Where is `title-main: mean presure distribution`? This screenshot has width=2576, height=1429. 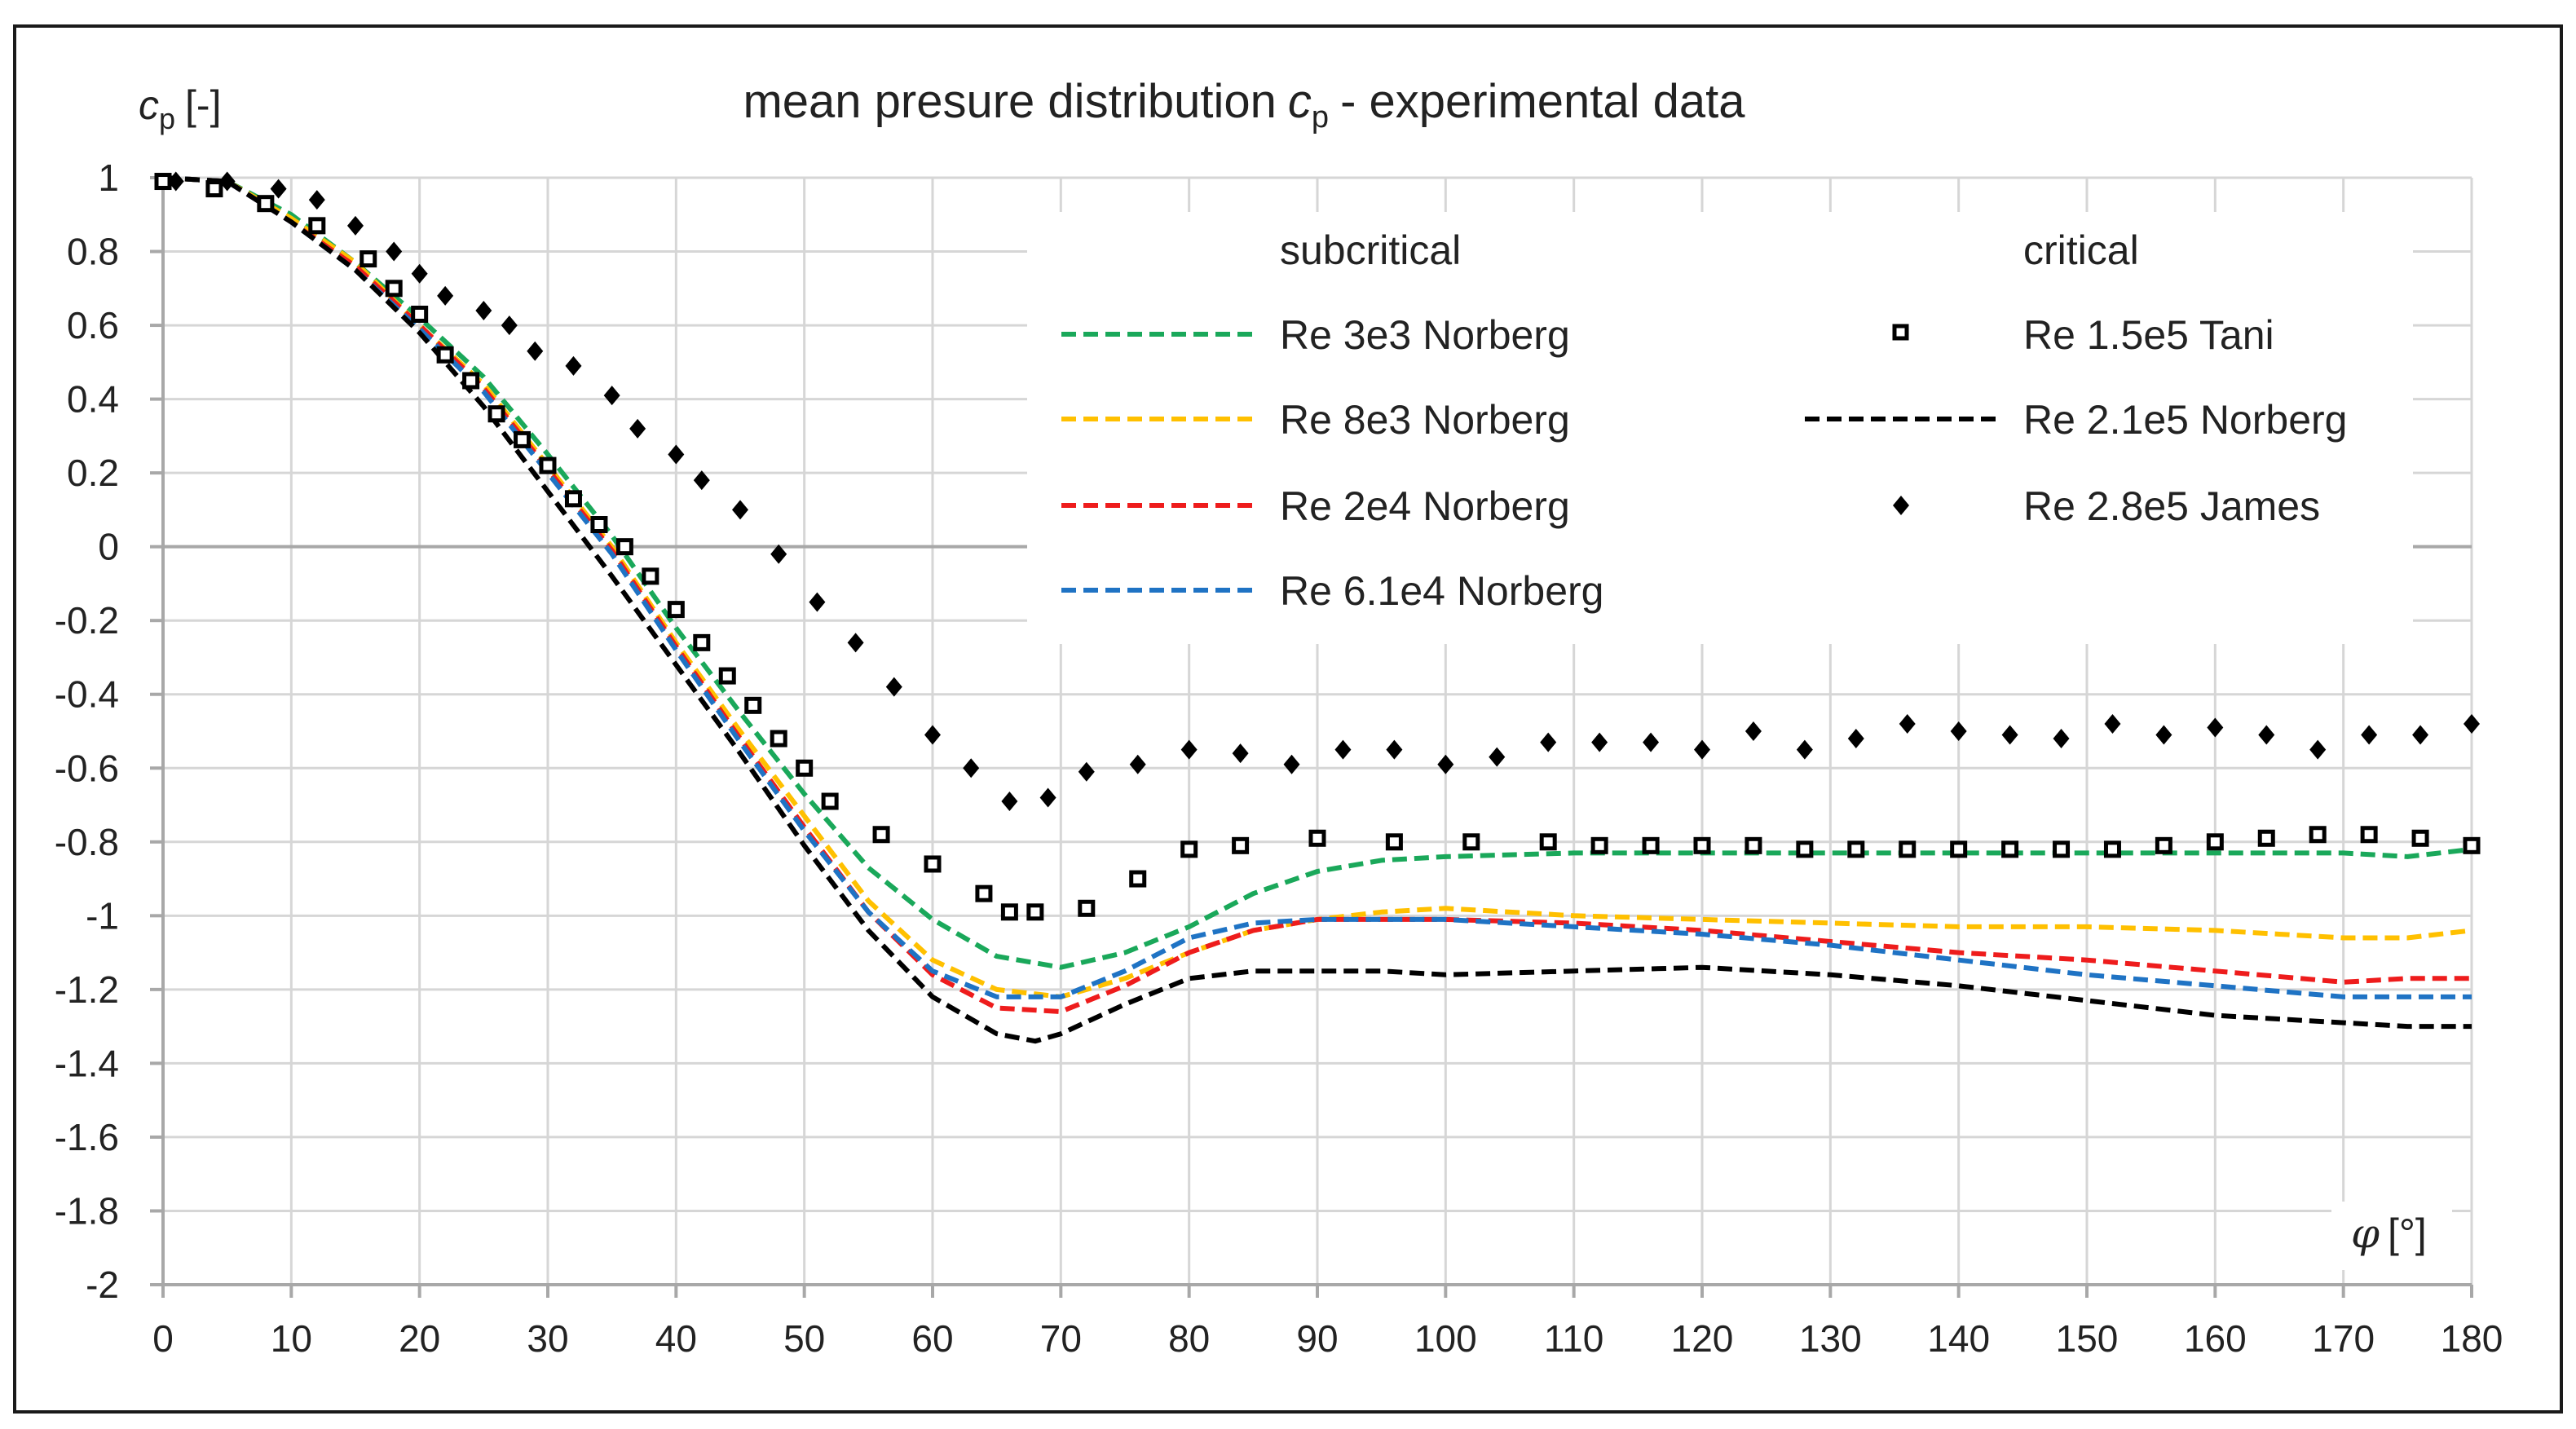 title-main: mean presure distribution is located at coordinates (1009, 101).